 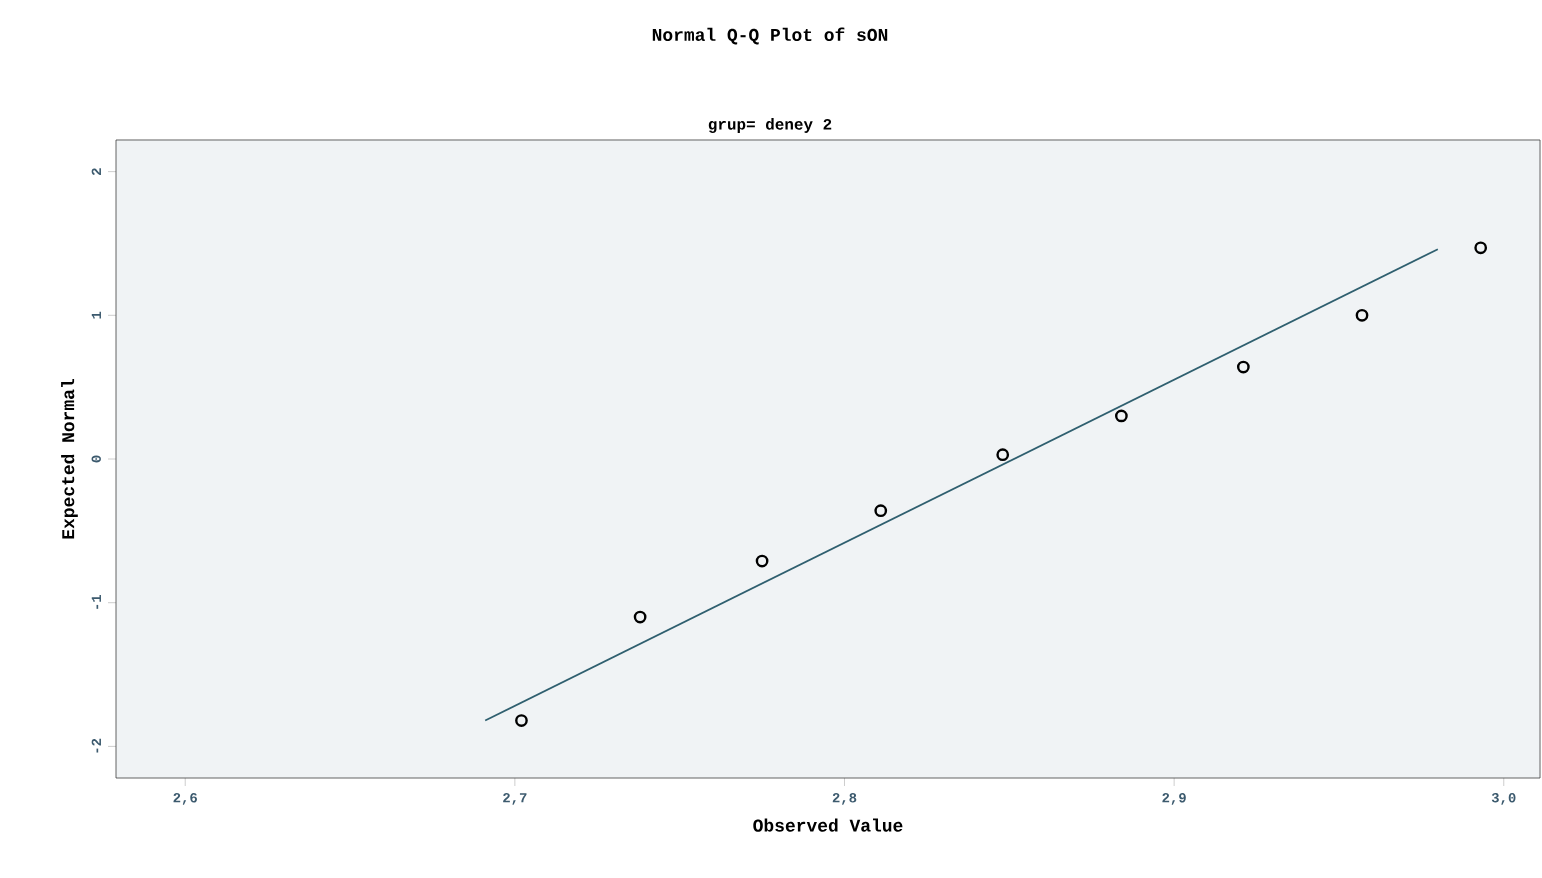 What do you see at coordinates (770, 36) in the screenshot?
I see `chart-title: Normal Q-Q Plot of sON` at bounding box center [770, 36].